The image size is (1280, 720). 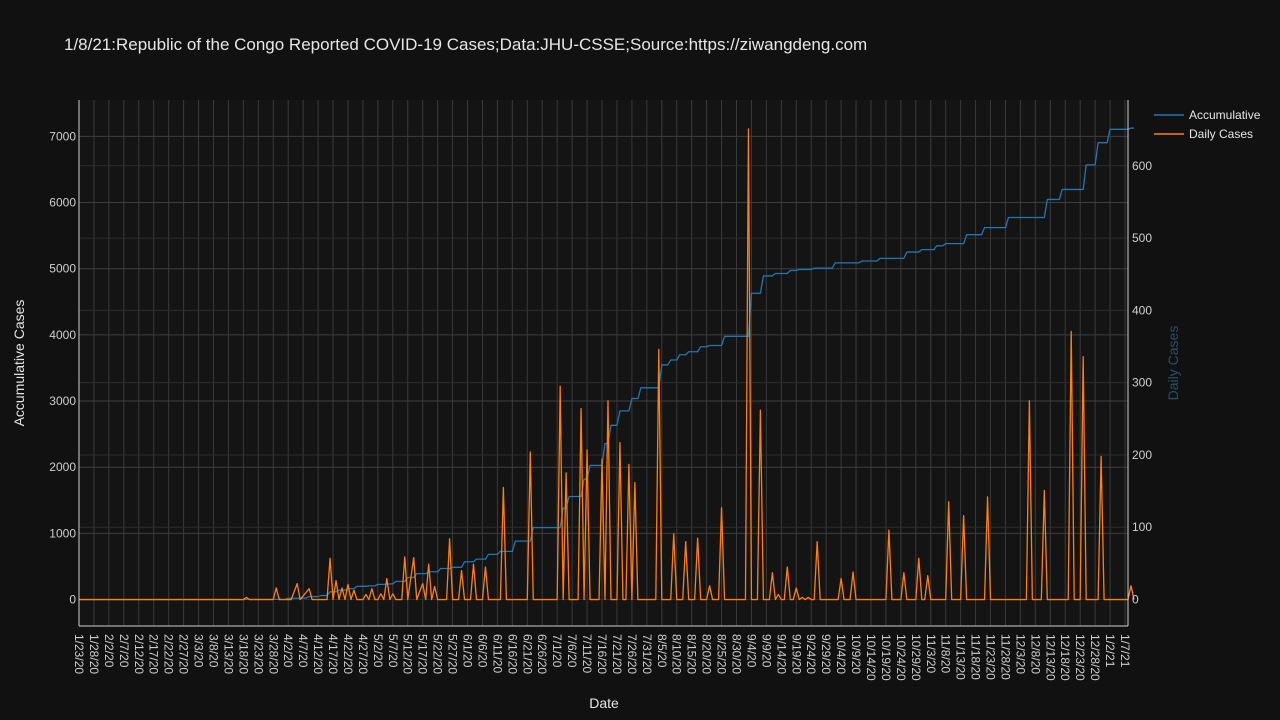 What do you see at coordinates (916, 657) in the screenshot?
I see `x-tick-label: 10/29/20` at bounding box center [916, 657].